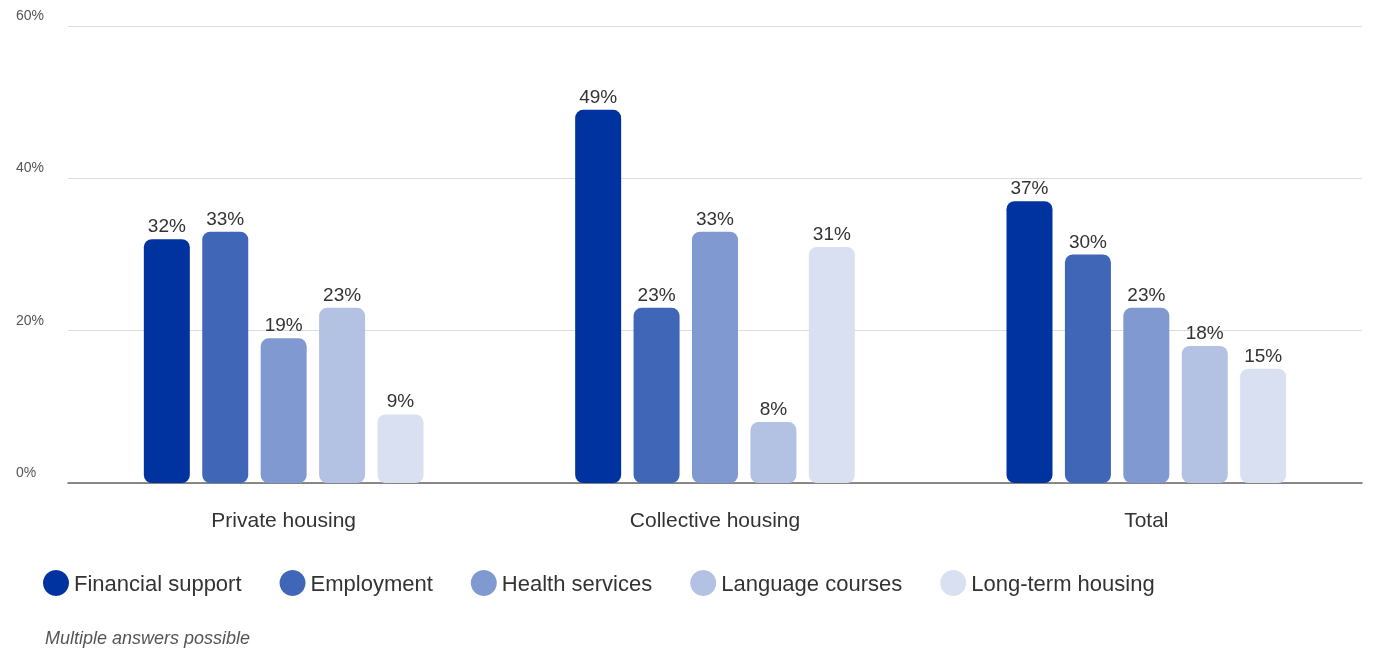 This screenshot has width=1378, height=659. I want to click on data-label: 30%, so click(1088, 241).